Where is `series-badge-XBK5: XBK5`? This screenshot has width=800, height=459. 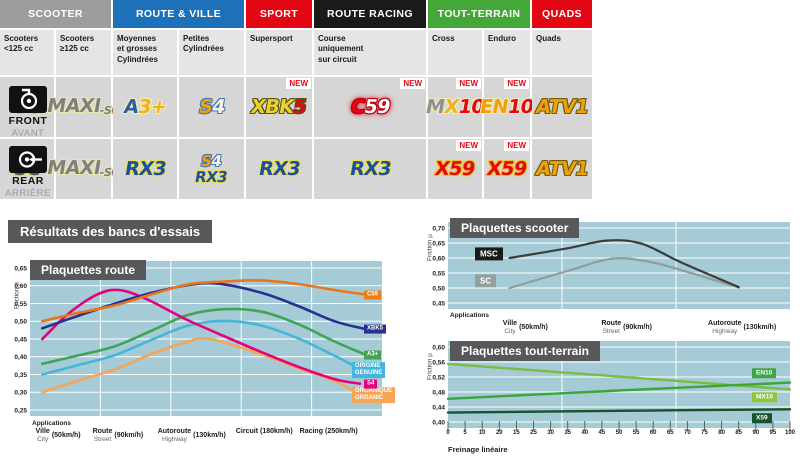
series-badge-XBK5: XBK5 is located at coordinates (375, 329).